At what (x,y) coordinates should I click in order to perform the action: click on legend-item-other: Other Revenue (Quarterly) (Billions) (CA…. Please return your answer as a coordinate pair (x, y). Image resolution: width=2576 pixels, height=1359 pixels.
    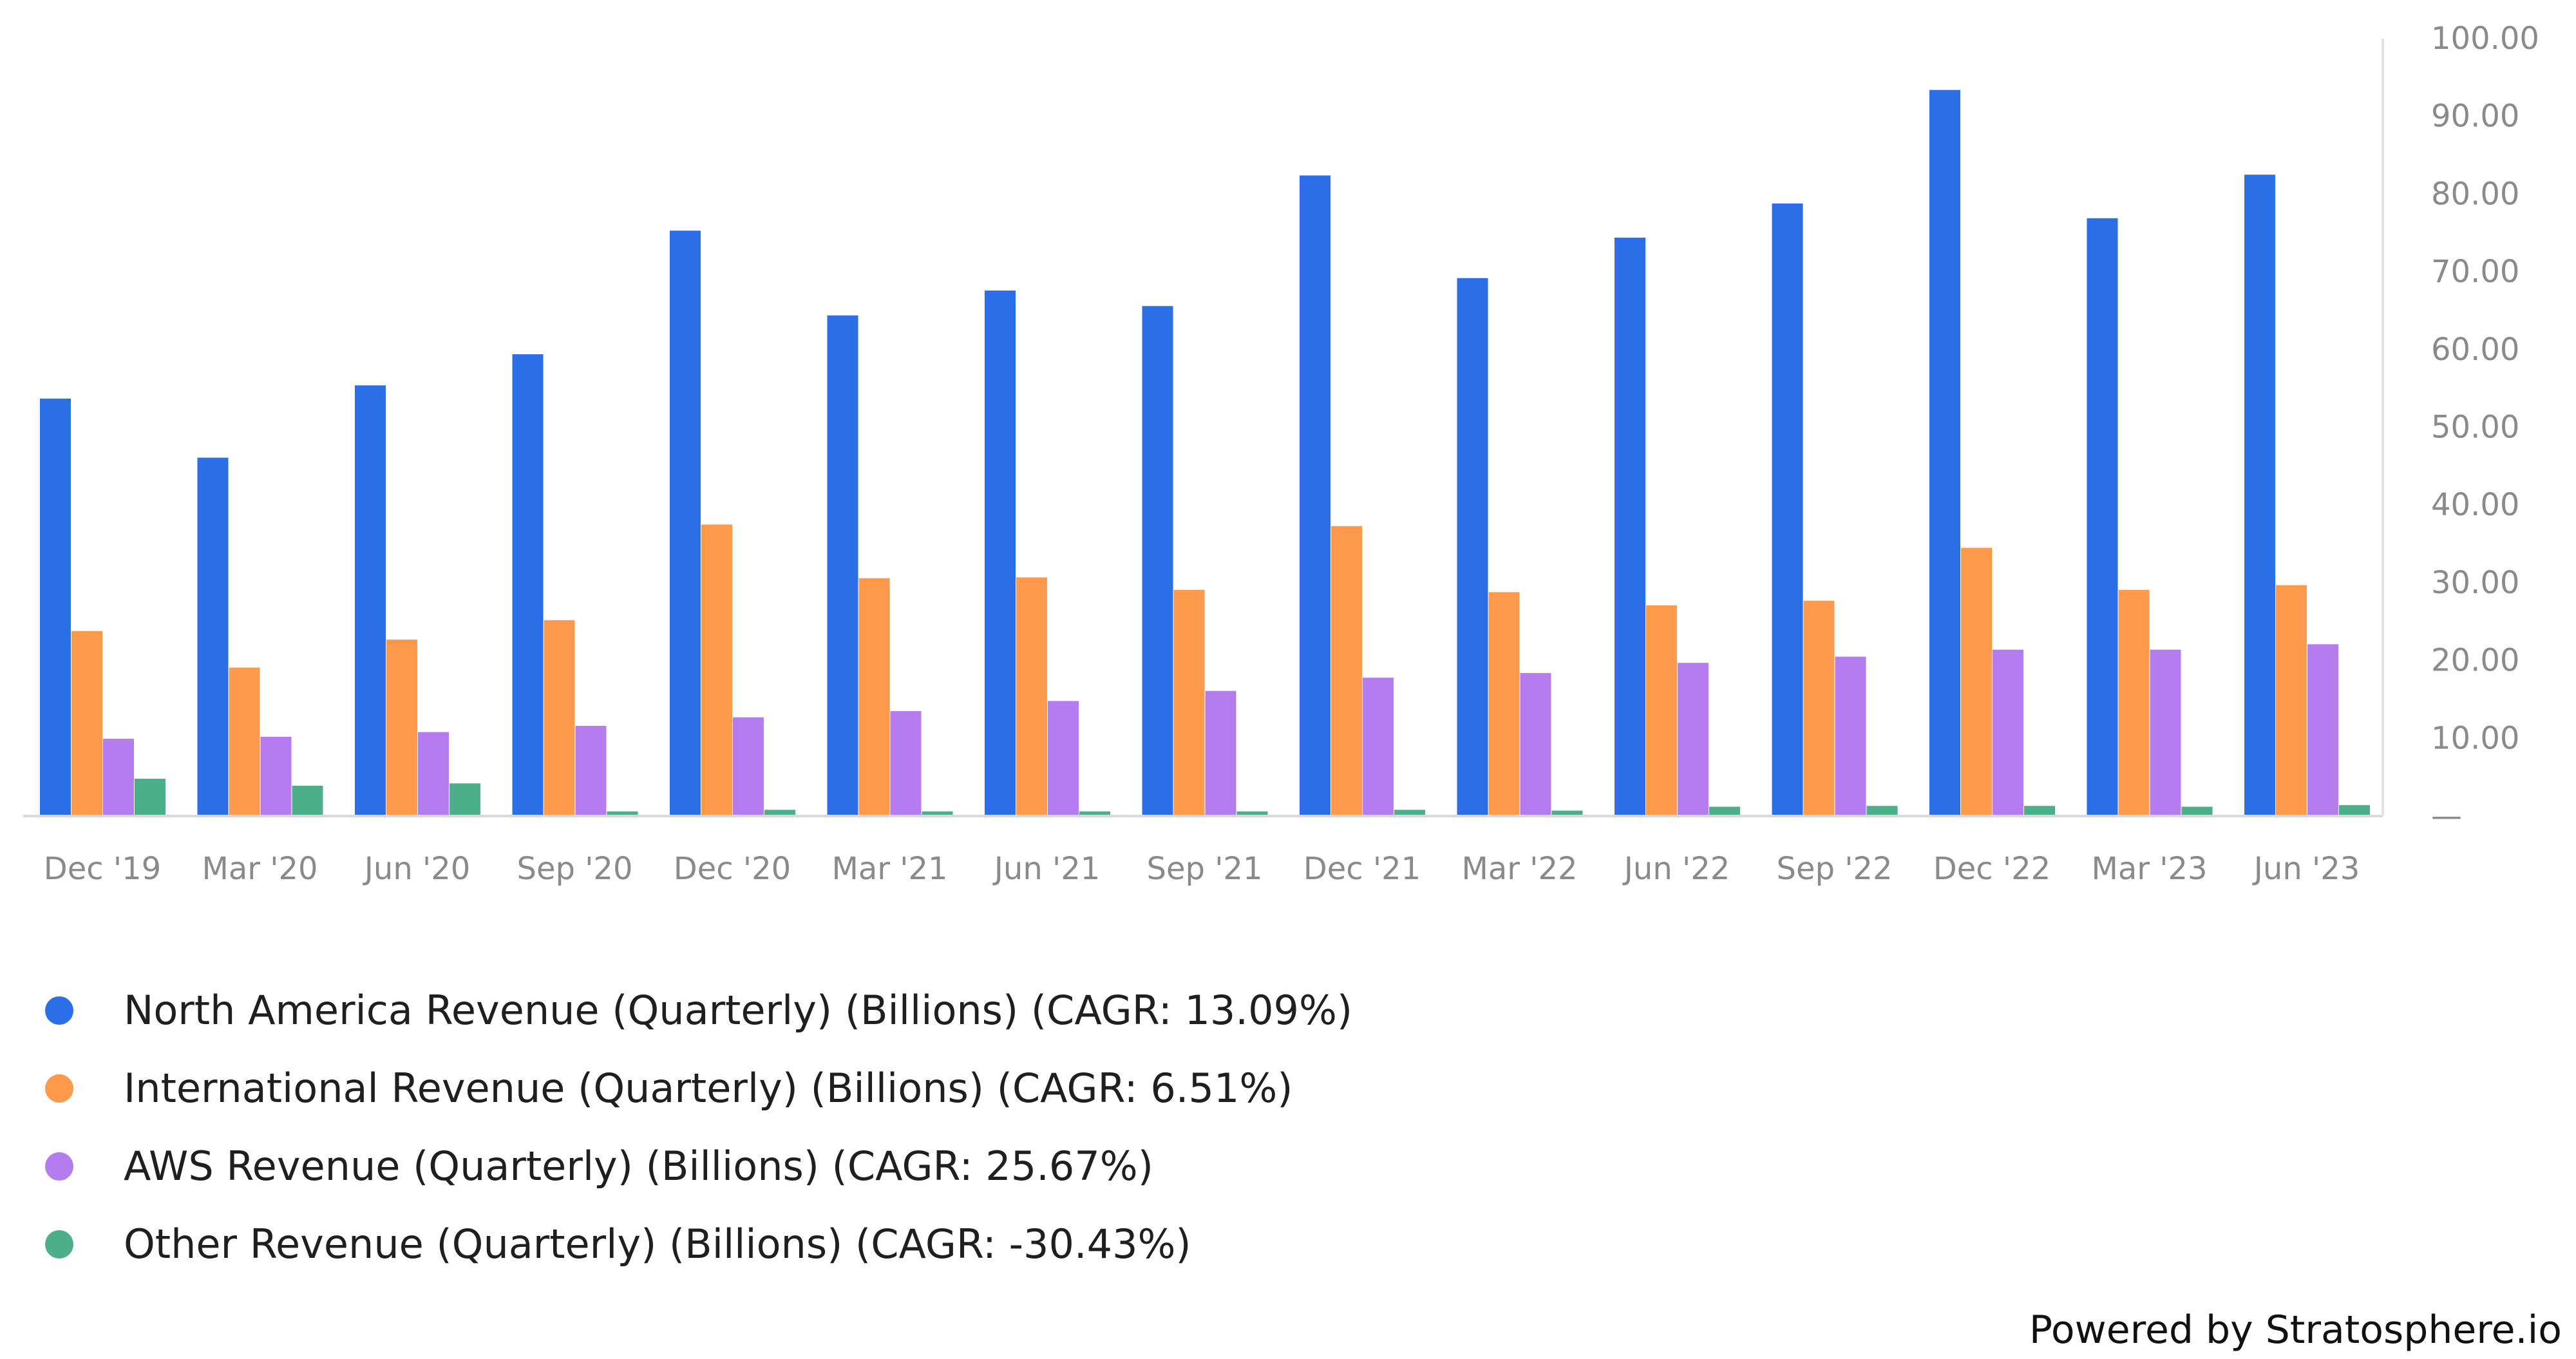
    Looking at the image, I should click on (698, 1244).